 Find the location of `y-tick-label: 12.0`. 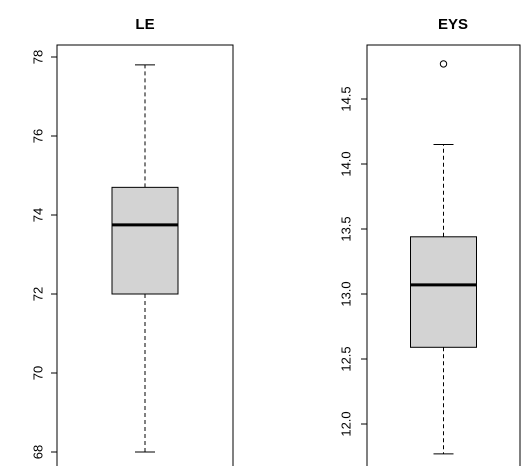

y-tick-label: 12.0 is located at coordinates (346, 423).